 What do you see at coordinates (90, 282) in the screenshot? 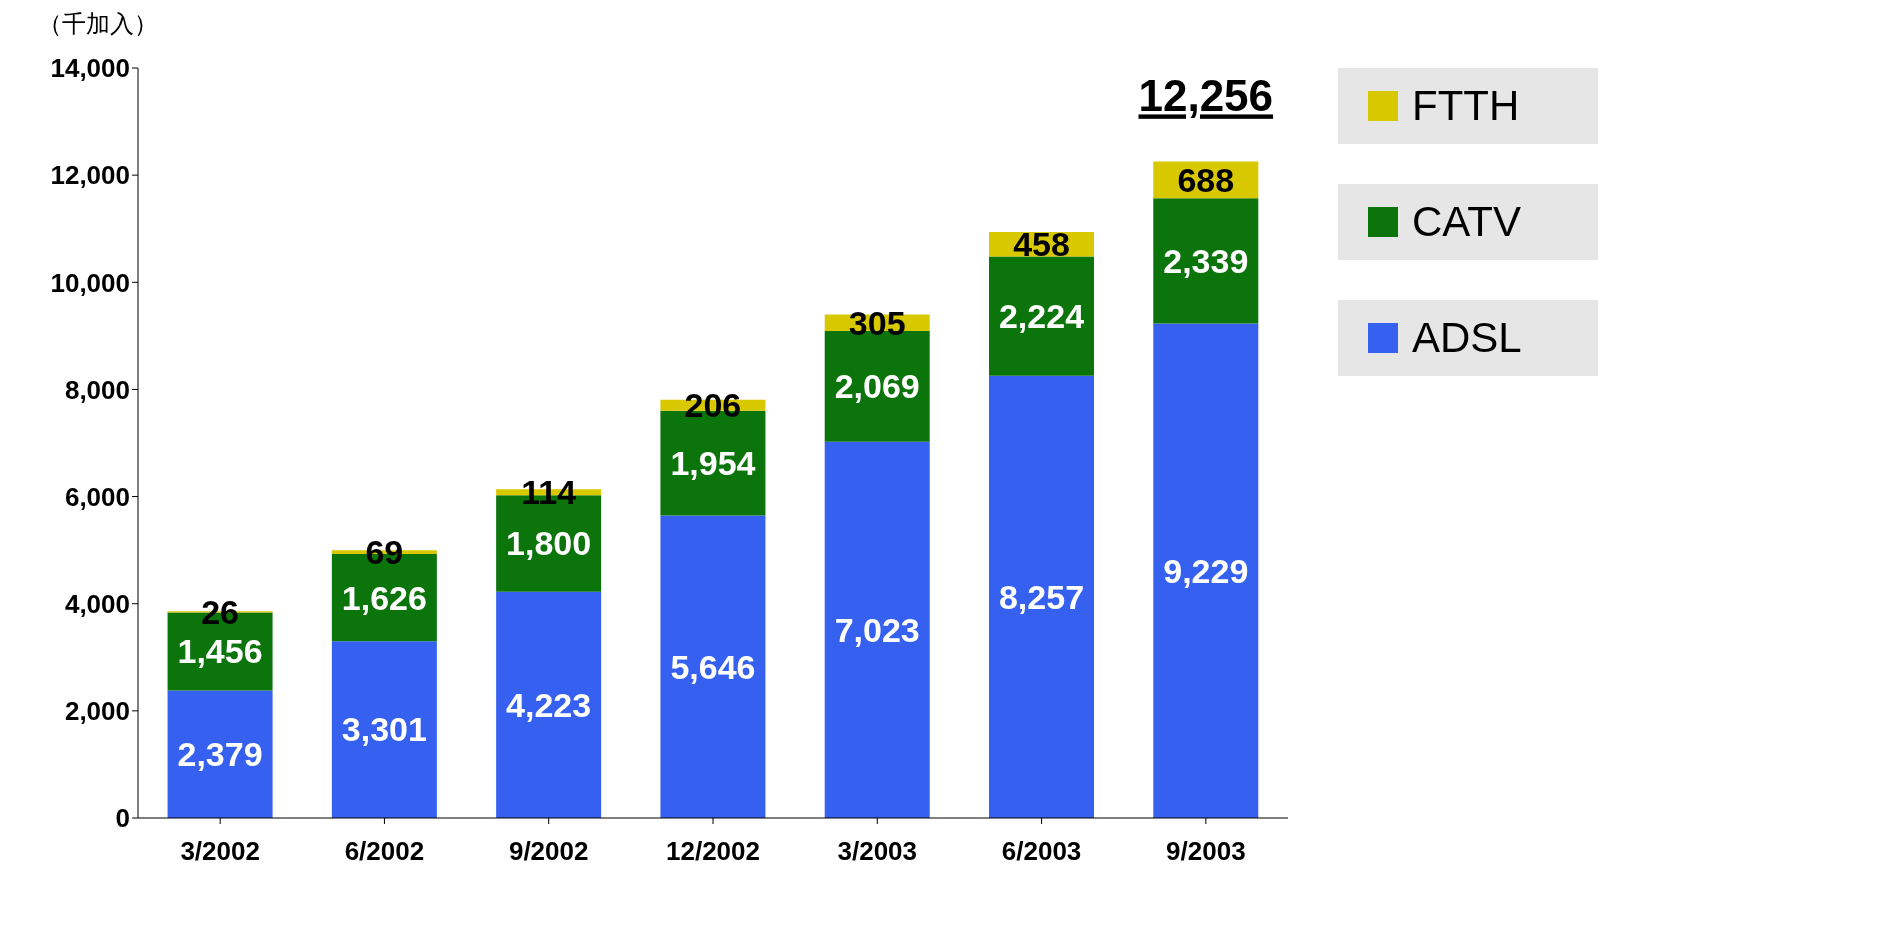
I see `y-tick-label: 10,000` at bounding box center [90, 282].